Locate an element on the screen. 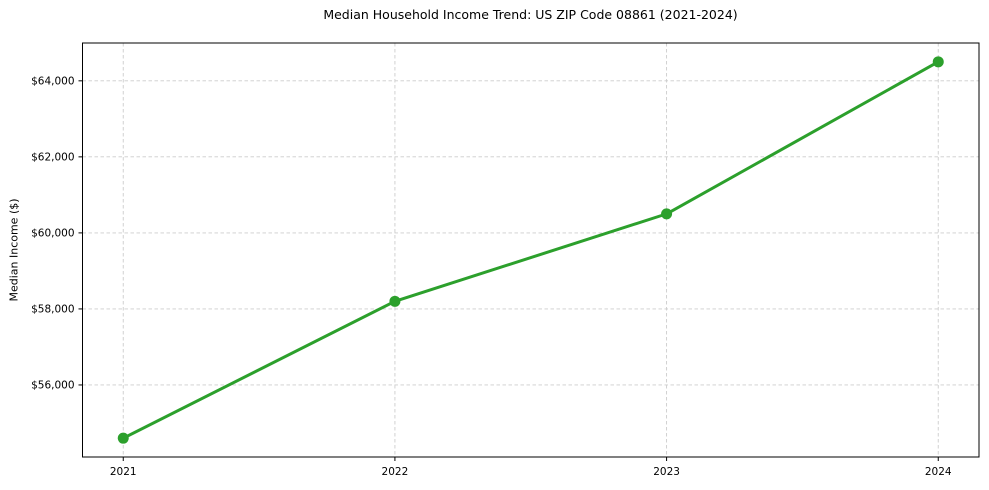 Image resolution: width=989 pixels, height=490 pixels. y-tick-label: $64,000 is located at coordinates (52, 82).